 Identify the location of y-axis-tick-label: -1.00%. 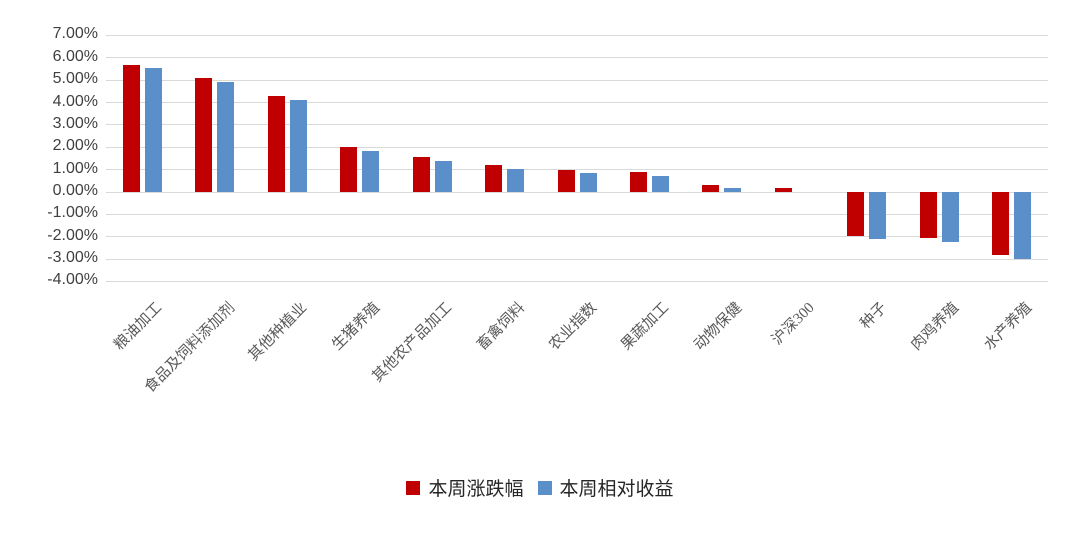
(72, 213).